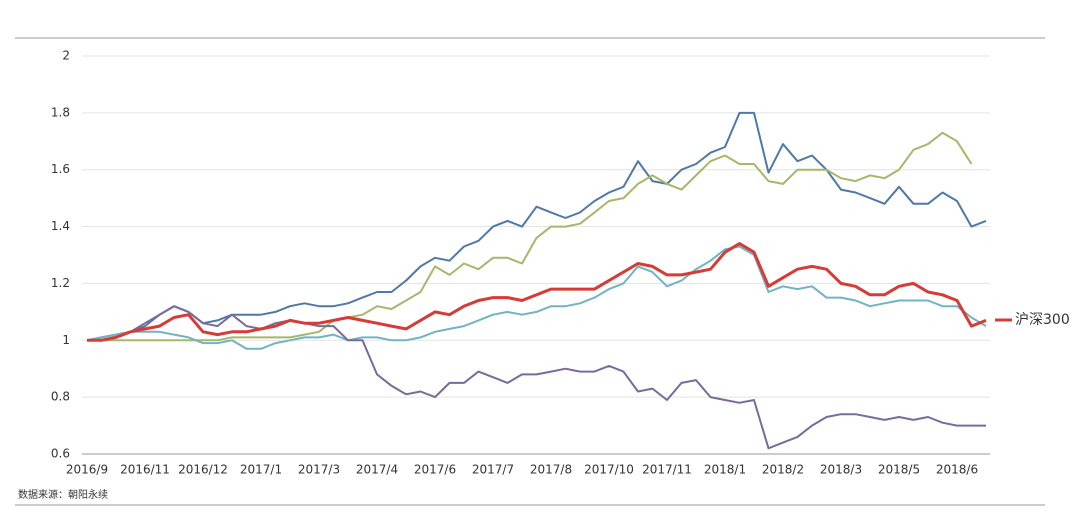 The height and width of the screenshot is (510, 1080). Describe the element at coordinates (957, 470) in the screenshot. I see `x-tick-label: 2018/6` at that location.